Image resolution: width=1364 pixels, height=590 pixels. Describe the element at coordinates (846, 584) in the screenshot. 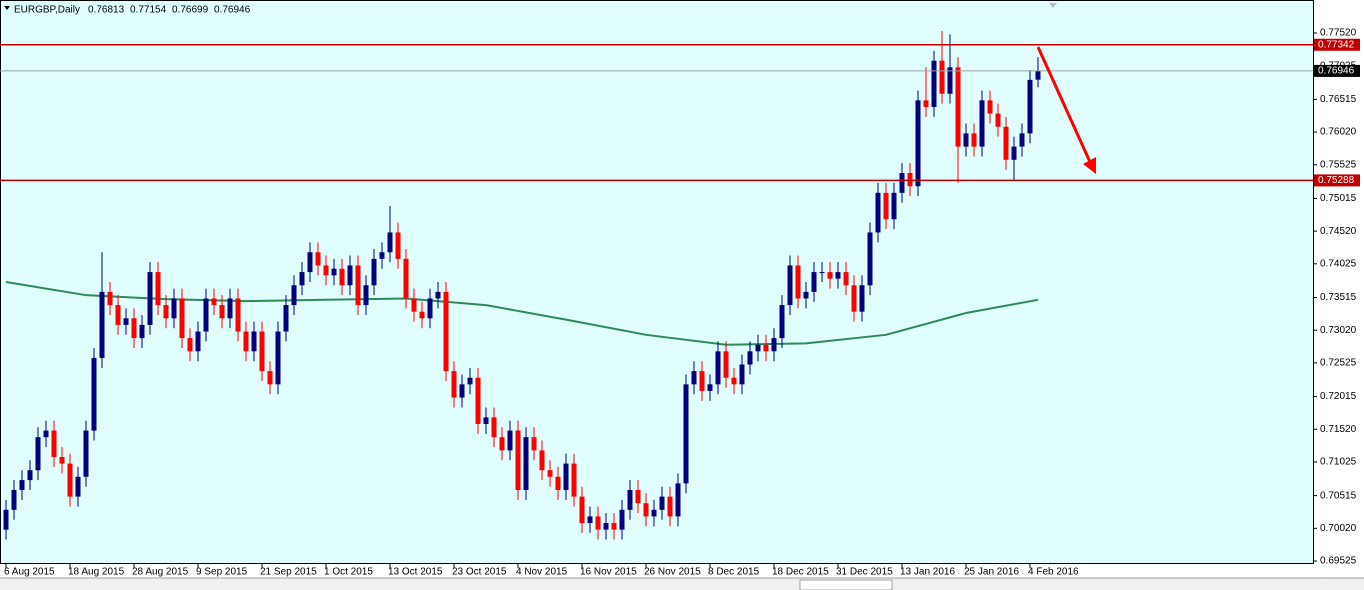

I see `tab` at that location.